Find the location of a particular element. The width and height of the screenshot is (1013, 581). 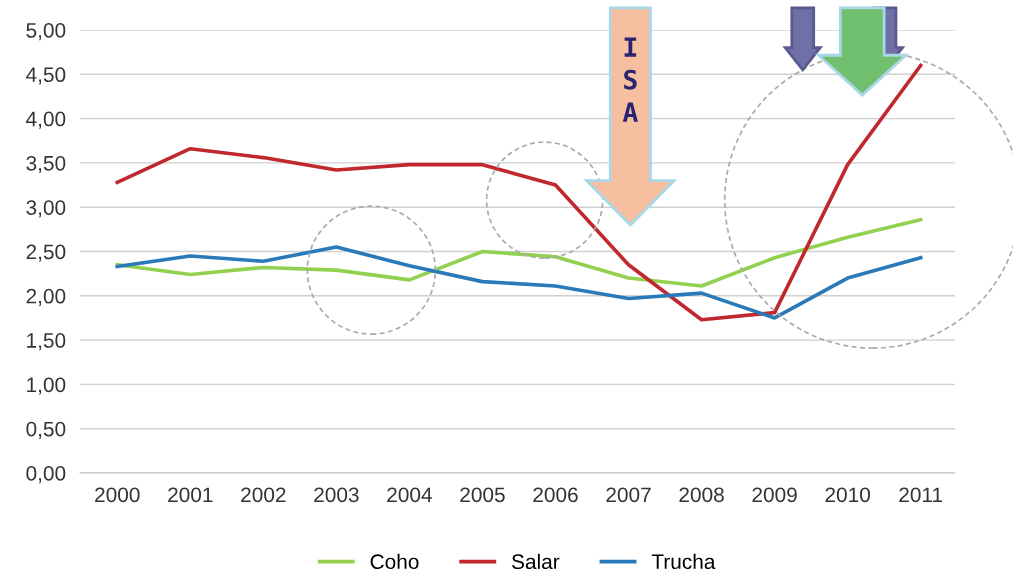

y-tick-label: 1,00 is located at coordinates (46, 386).